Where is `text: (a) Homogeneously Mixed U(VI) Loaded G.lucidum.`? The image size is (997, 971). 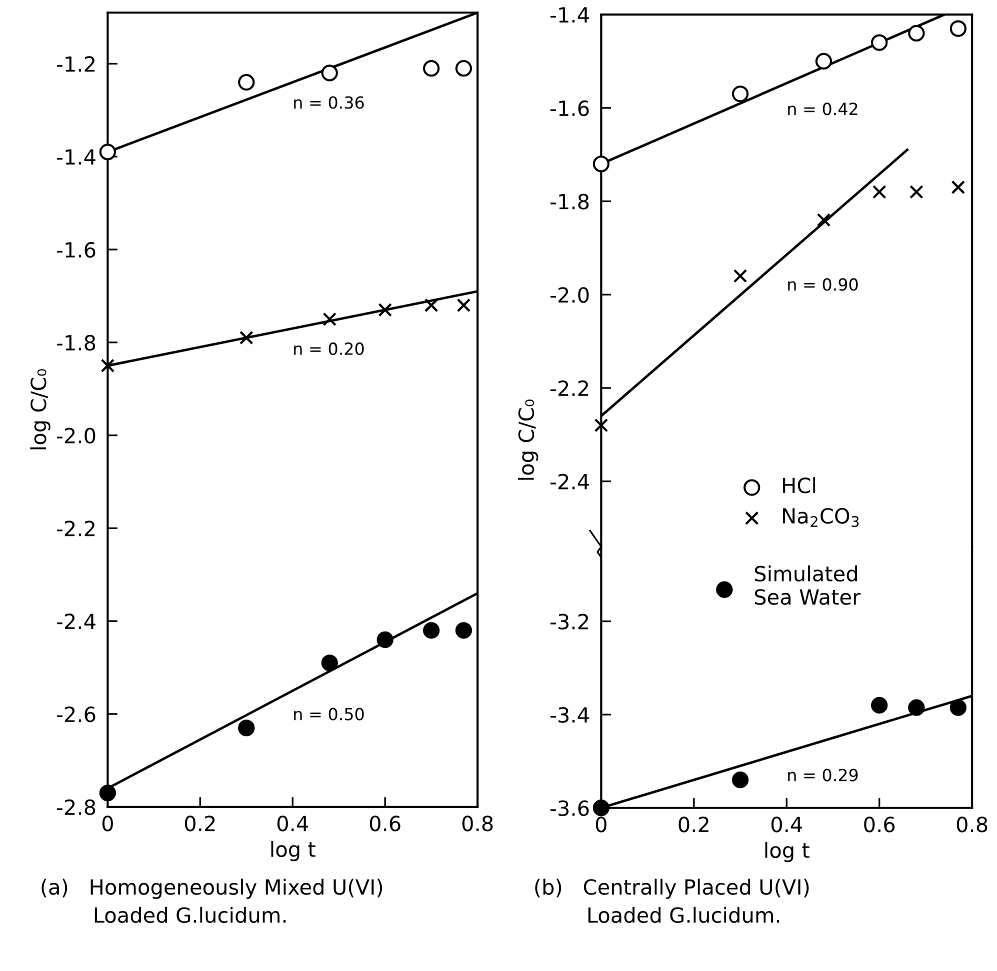 text: (a) Homogeneously Mixed U(VI) Loaded G.lucidum. is located at coordinates (212, 900).